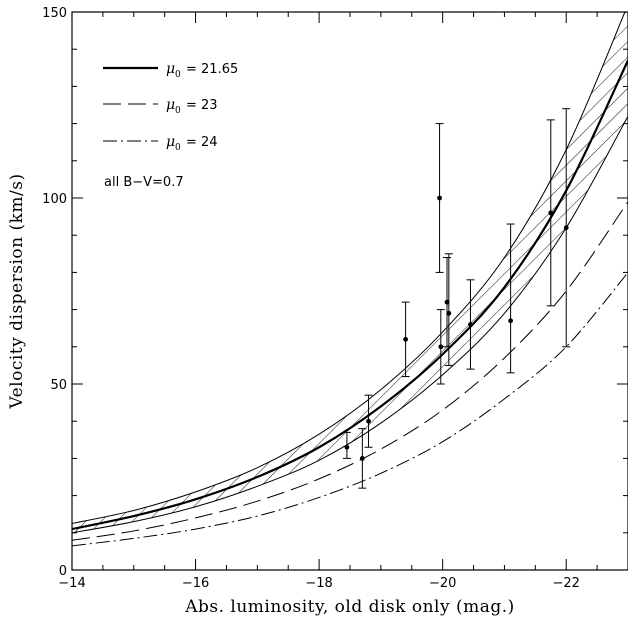 The image size is (628, 622). Describe the element at coordinates (54, 13) in the screenshot. I see `y-tick-label: 150` at that location.